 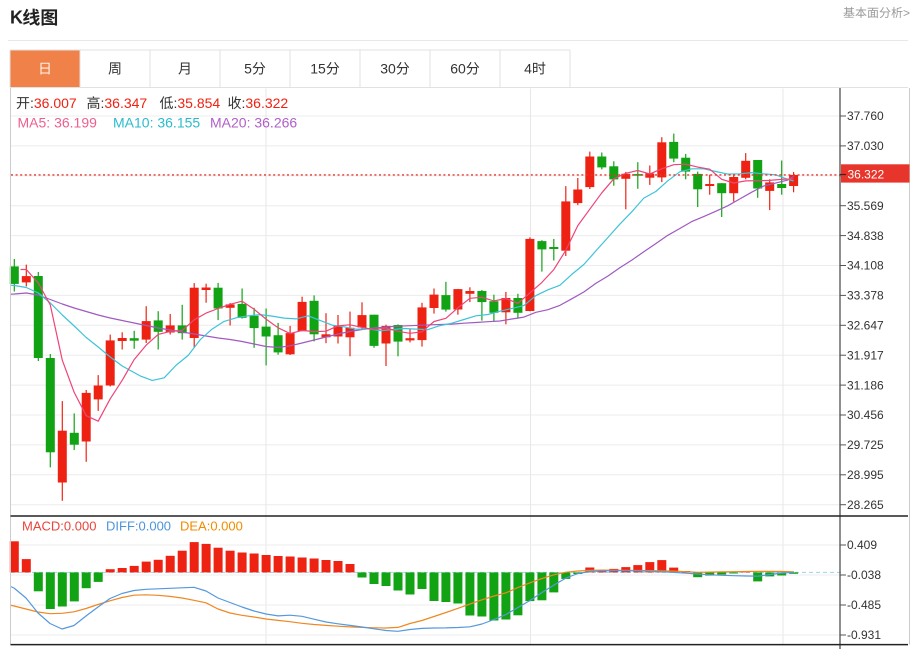 What do you see at coordinates (865, 355) in the screenshot?
I see `svg-text: 31.917` at bounding box center [865, 355].